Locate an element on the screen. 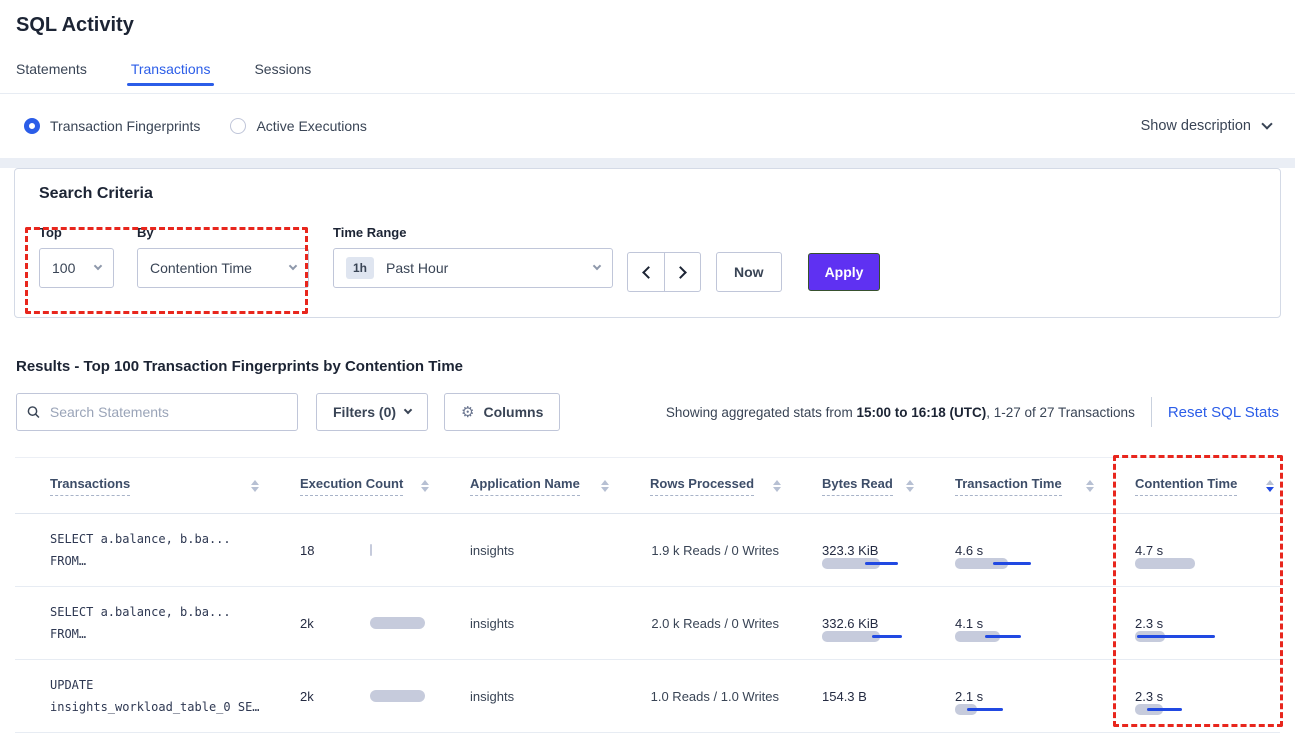 The width and height of the screenshot is (1295, 740). page-title: SQL Activity is located at coordinates (75, 25).